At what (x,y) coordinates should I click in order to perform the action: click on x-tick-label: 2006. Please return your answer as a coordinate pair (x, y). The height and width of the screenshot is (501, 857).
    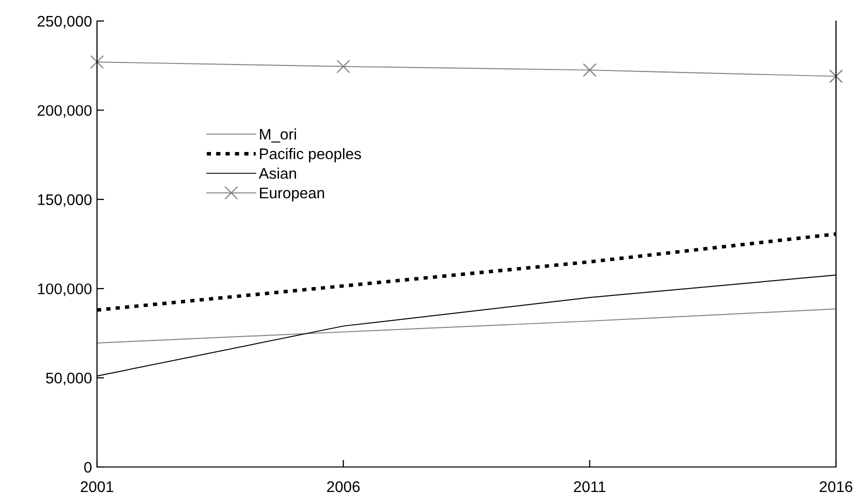
    Looking at the image, I should click on (343, 486).